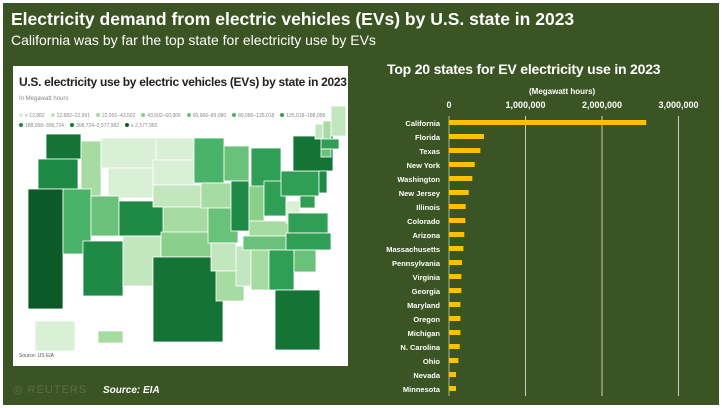 The image size is (722, 408). What do you see at coordinates (422, 123) in the screenshot?
I see `category-label: California` at bounding box center [422, 123].